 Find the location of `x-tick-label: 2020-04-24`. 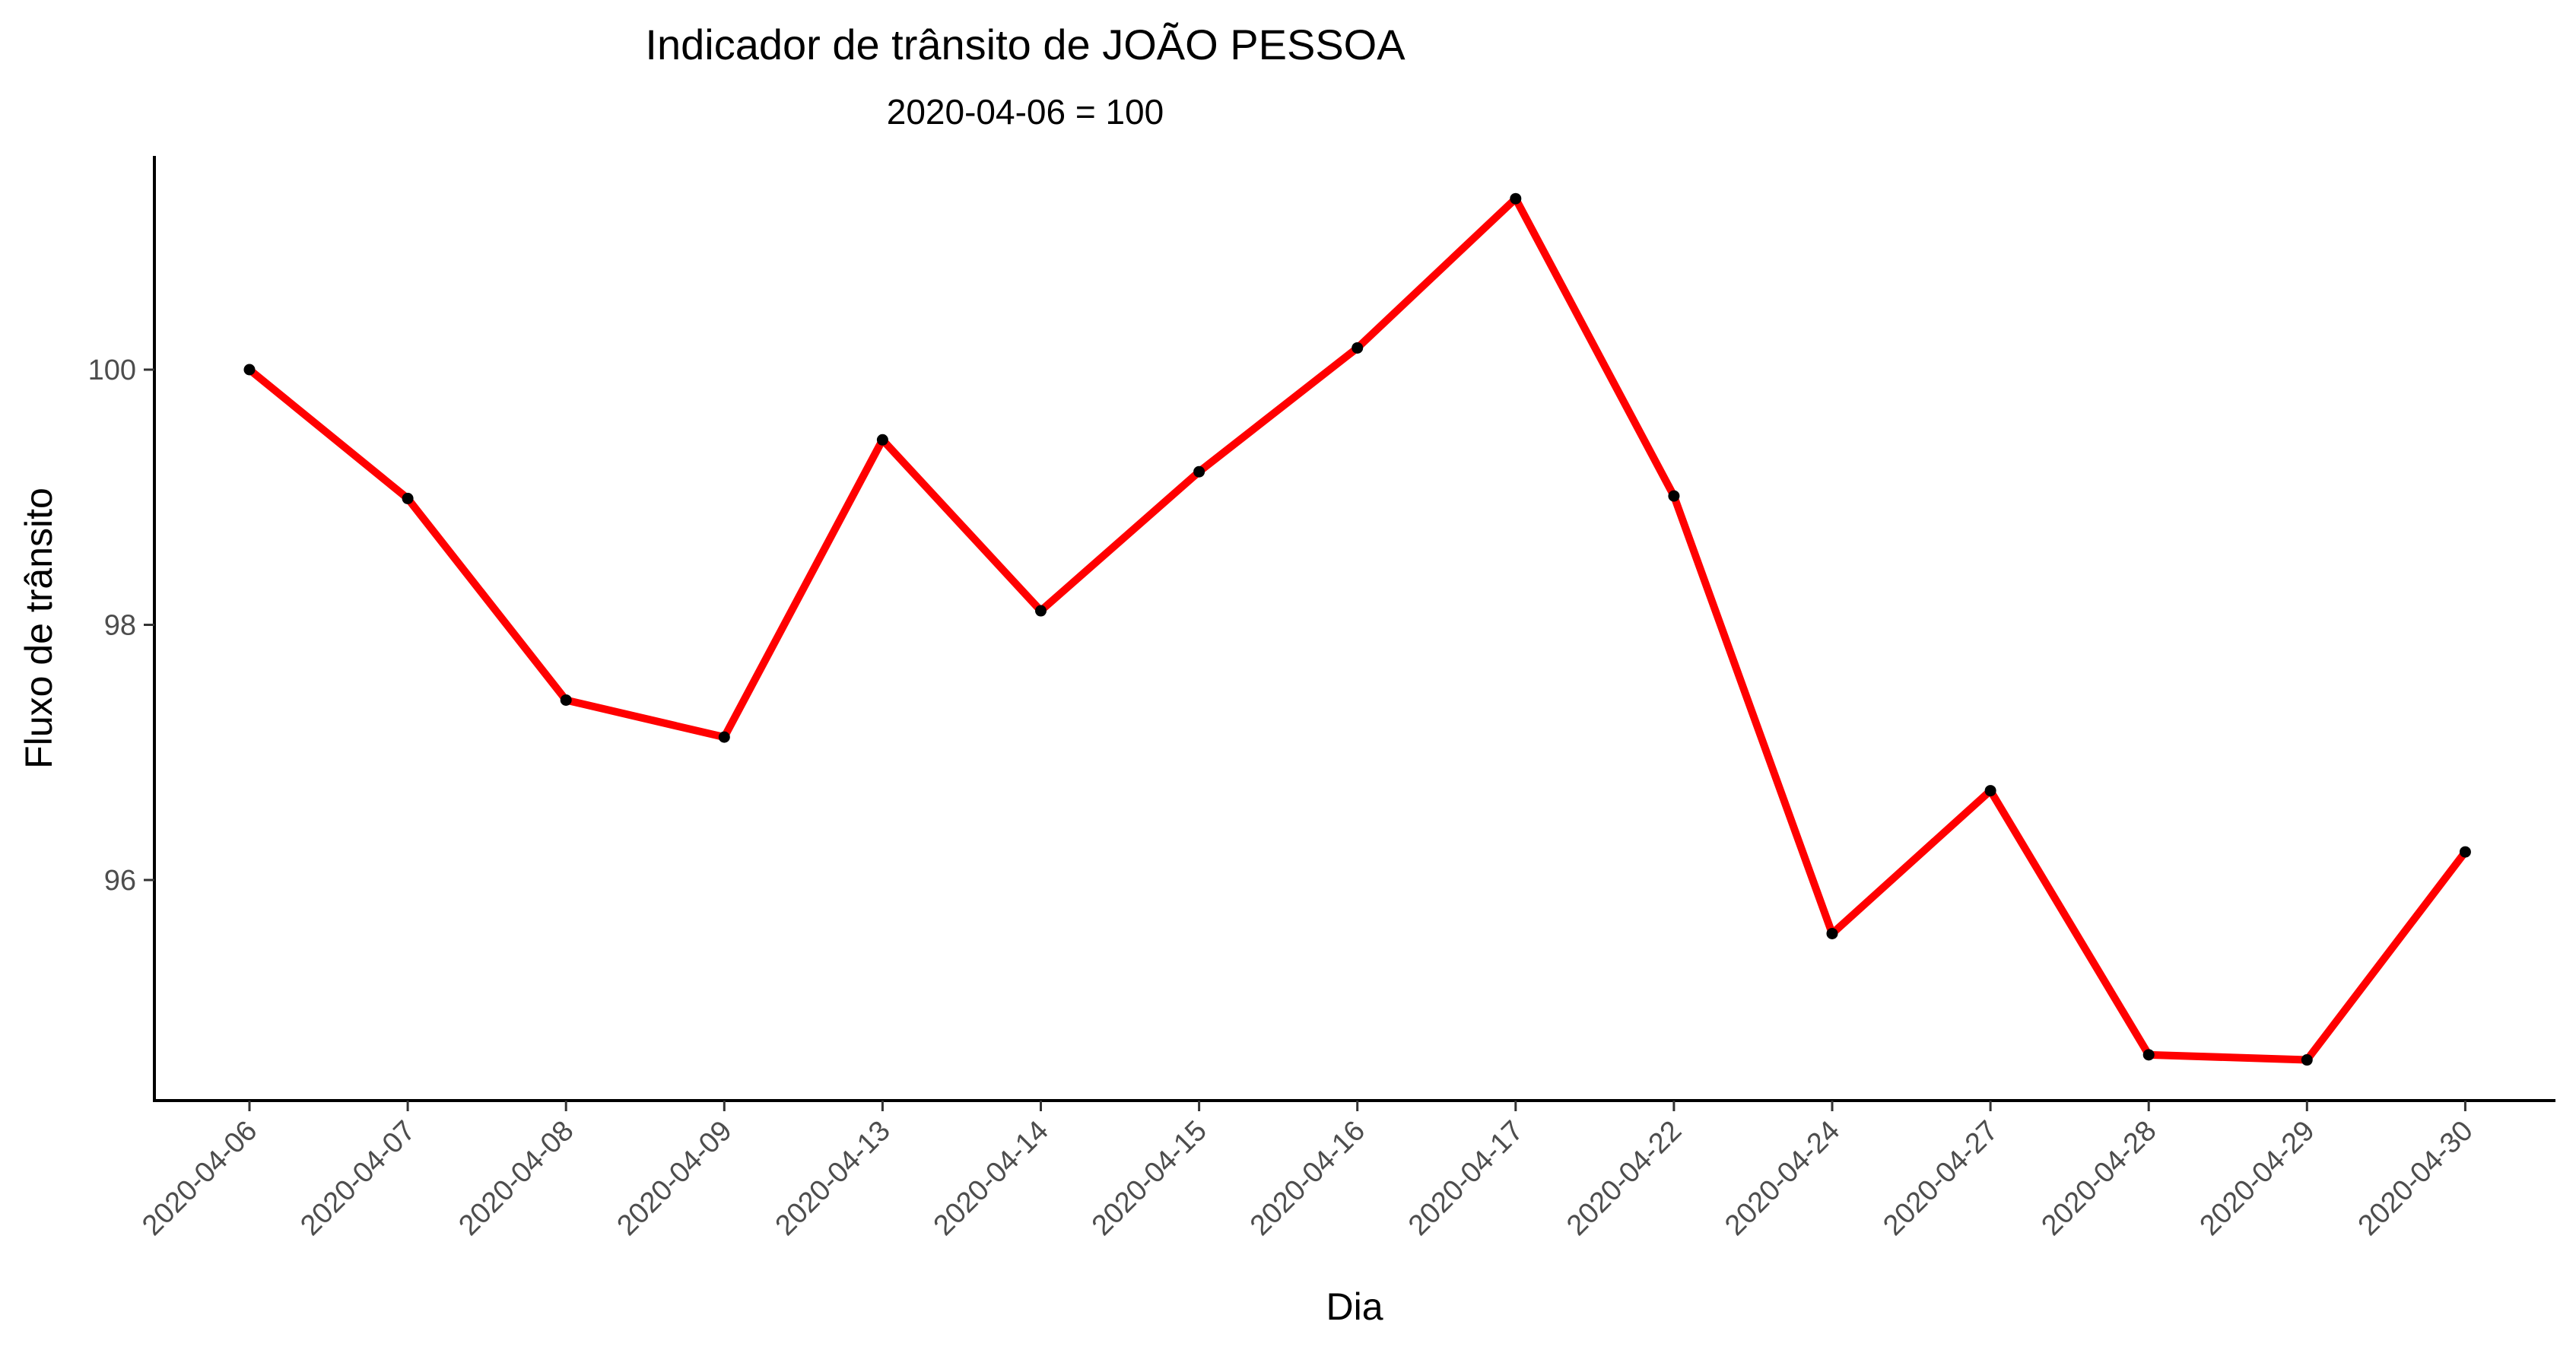

x-tick-label: 2020-04-24 is located at coordinates (1783, 1178).